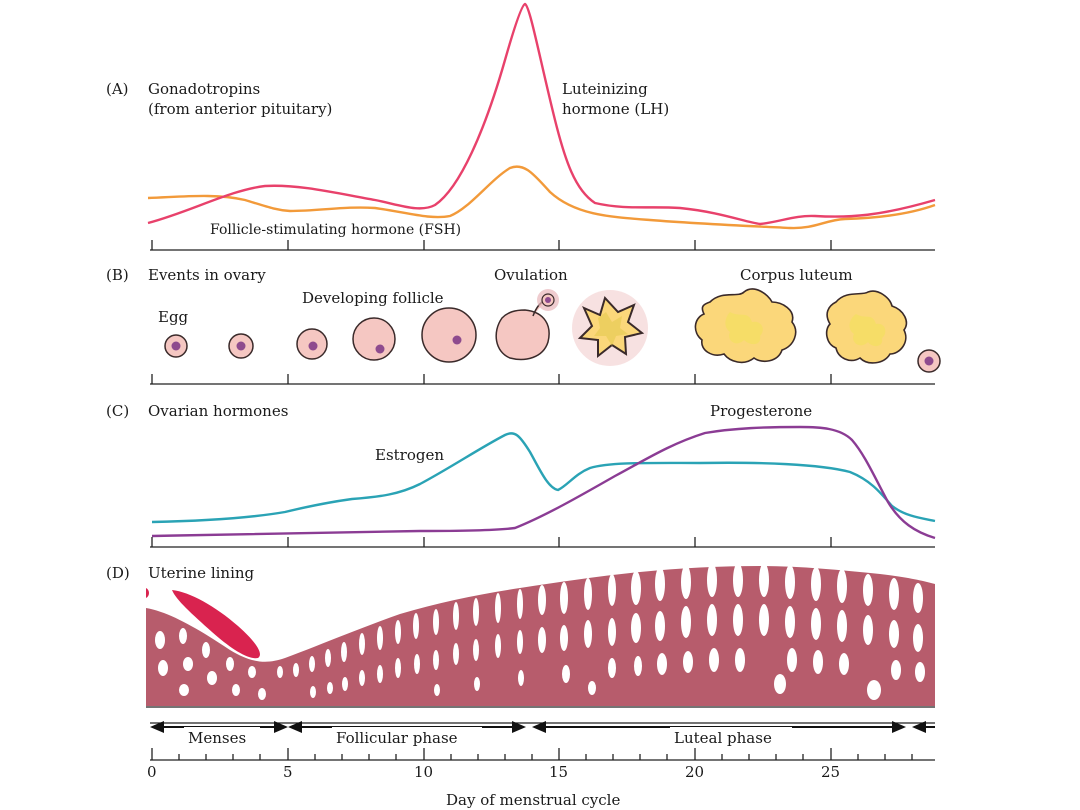 The width and height of the screenshot is (1080, 810). Describe the element at coordinates (615, 109) in the screenshot. I see `lh-label-line2: hormone (LH)` at that location.